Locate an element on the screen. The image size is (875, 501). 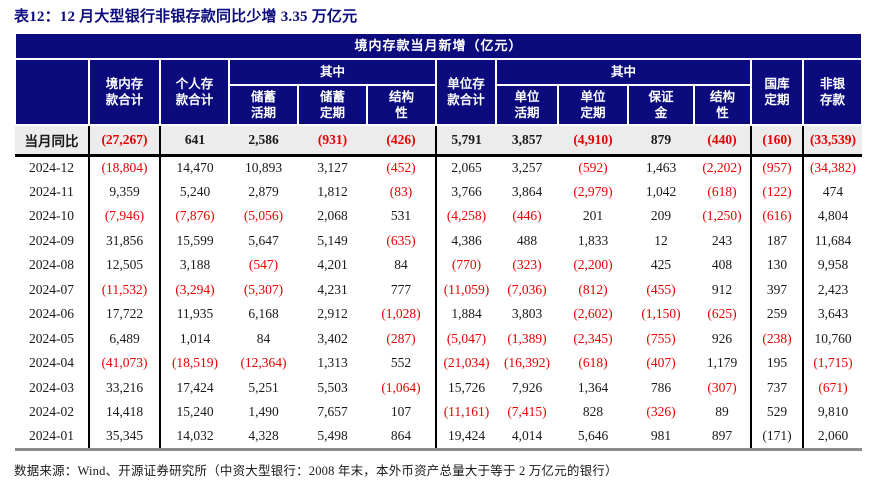
value-cell: 12,505 is located at coordinates (125, 265).